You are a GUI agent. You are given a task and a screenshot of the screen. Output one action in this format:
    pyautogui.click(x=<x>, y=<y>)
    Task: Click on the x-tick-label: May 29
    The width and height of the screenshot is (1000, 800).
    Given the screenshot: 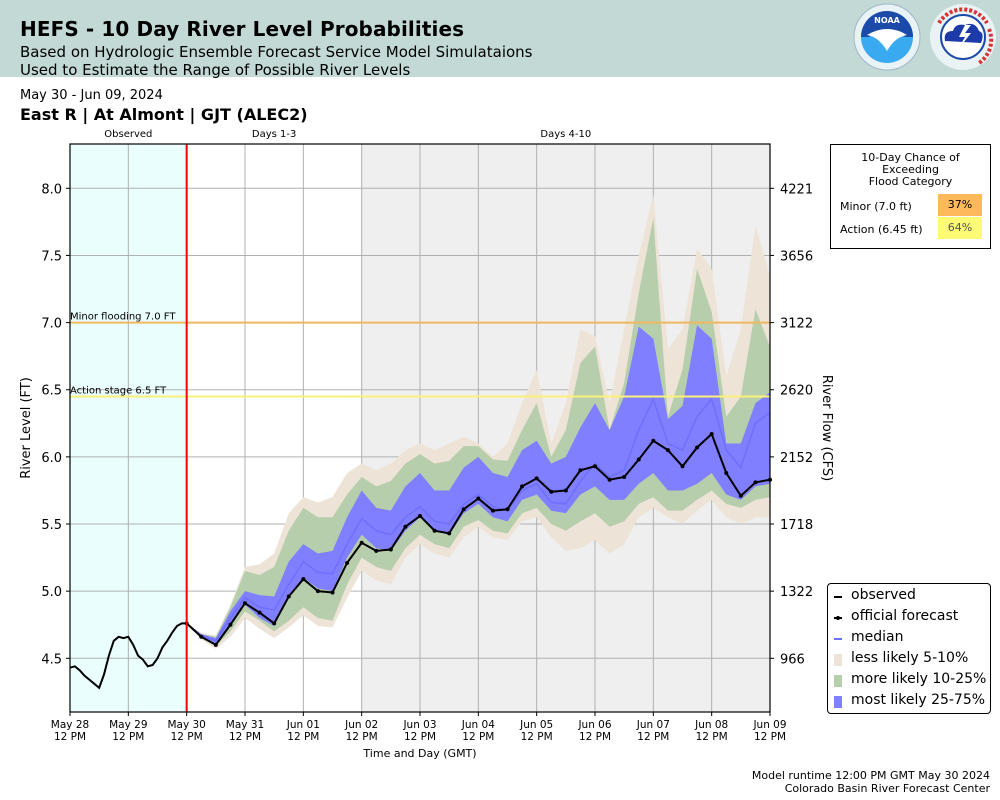 What is the action you would take?
    pyautogui.click(x=128, y=725)
    